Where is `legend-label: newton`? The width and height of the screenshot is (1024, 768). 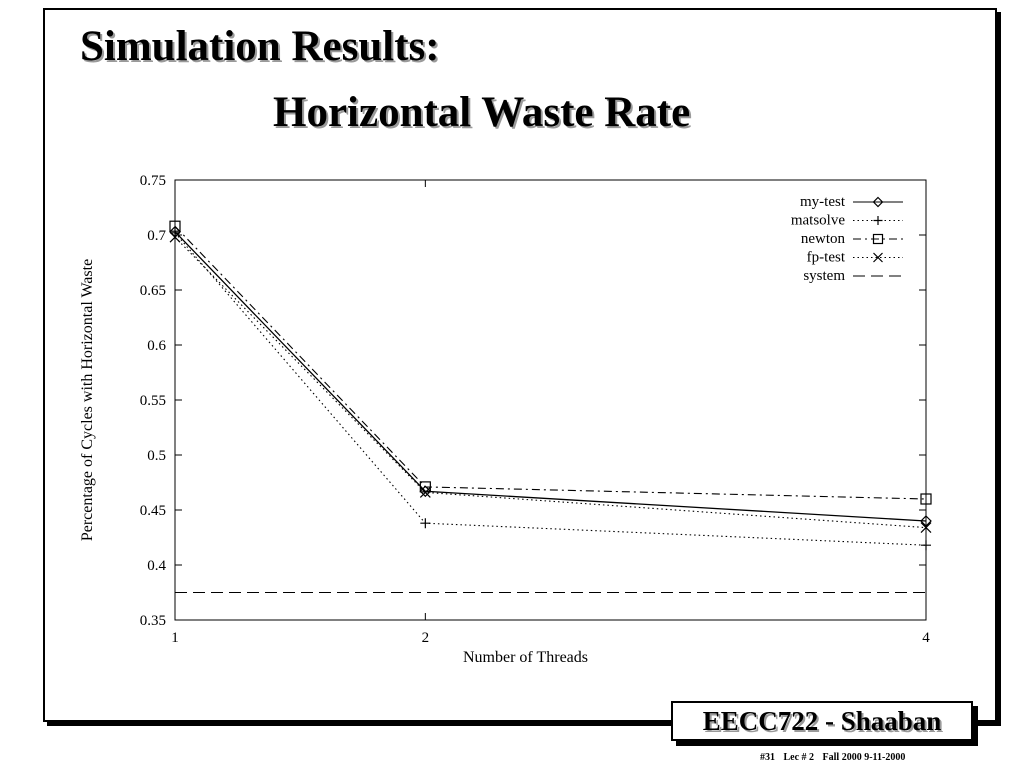
legend-label: newton is located at coordinates (823, 239).